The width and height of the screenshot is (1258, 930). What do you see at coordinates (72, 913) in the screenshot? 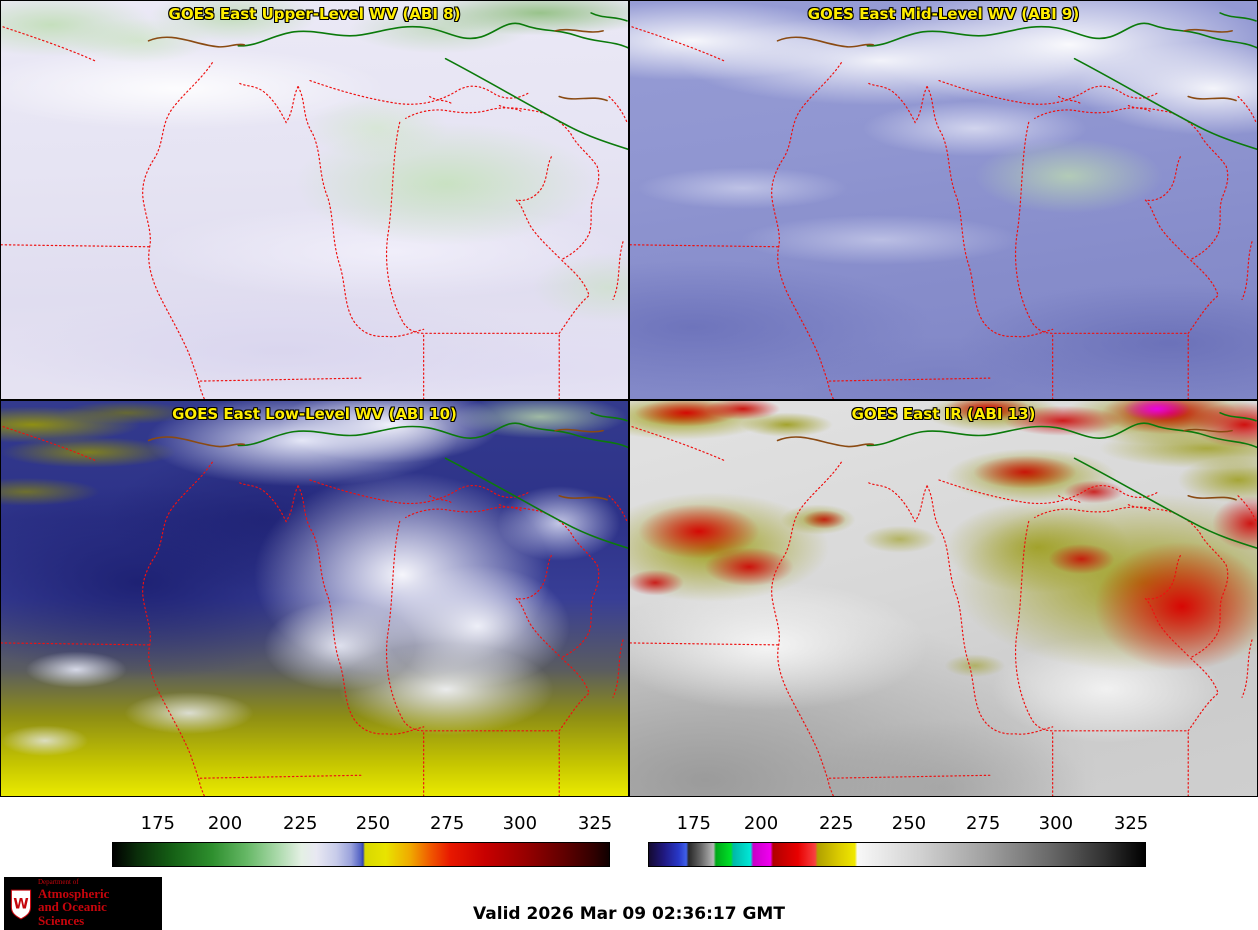
I see `logo-text-line: and Oceanic Sciences` at bounding box center [72, 913].